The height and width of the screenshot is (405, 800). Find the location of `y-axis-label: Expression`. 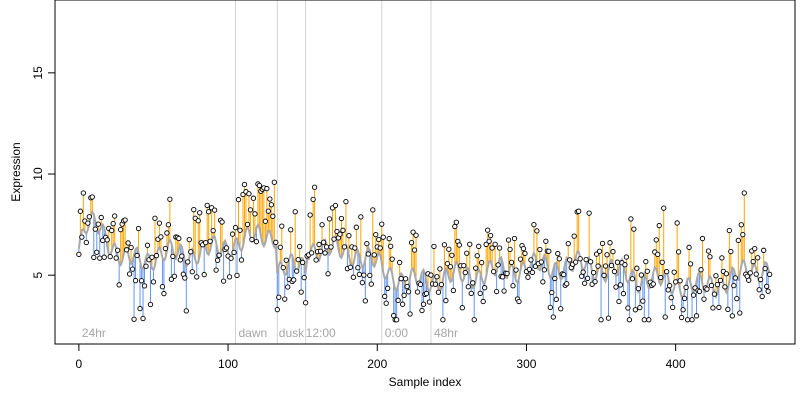

y-axis-label: Expression is located at coordinates (16, 171).